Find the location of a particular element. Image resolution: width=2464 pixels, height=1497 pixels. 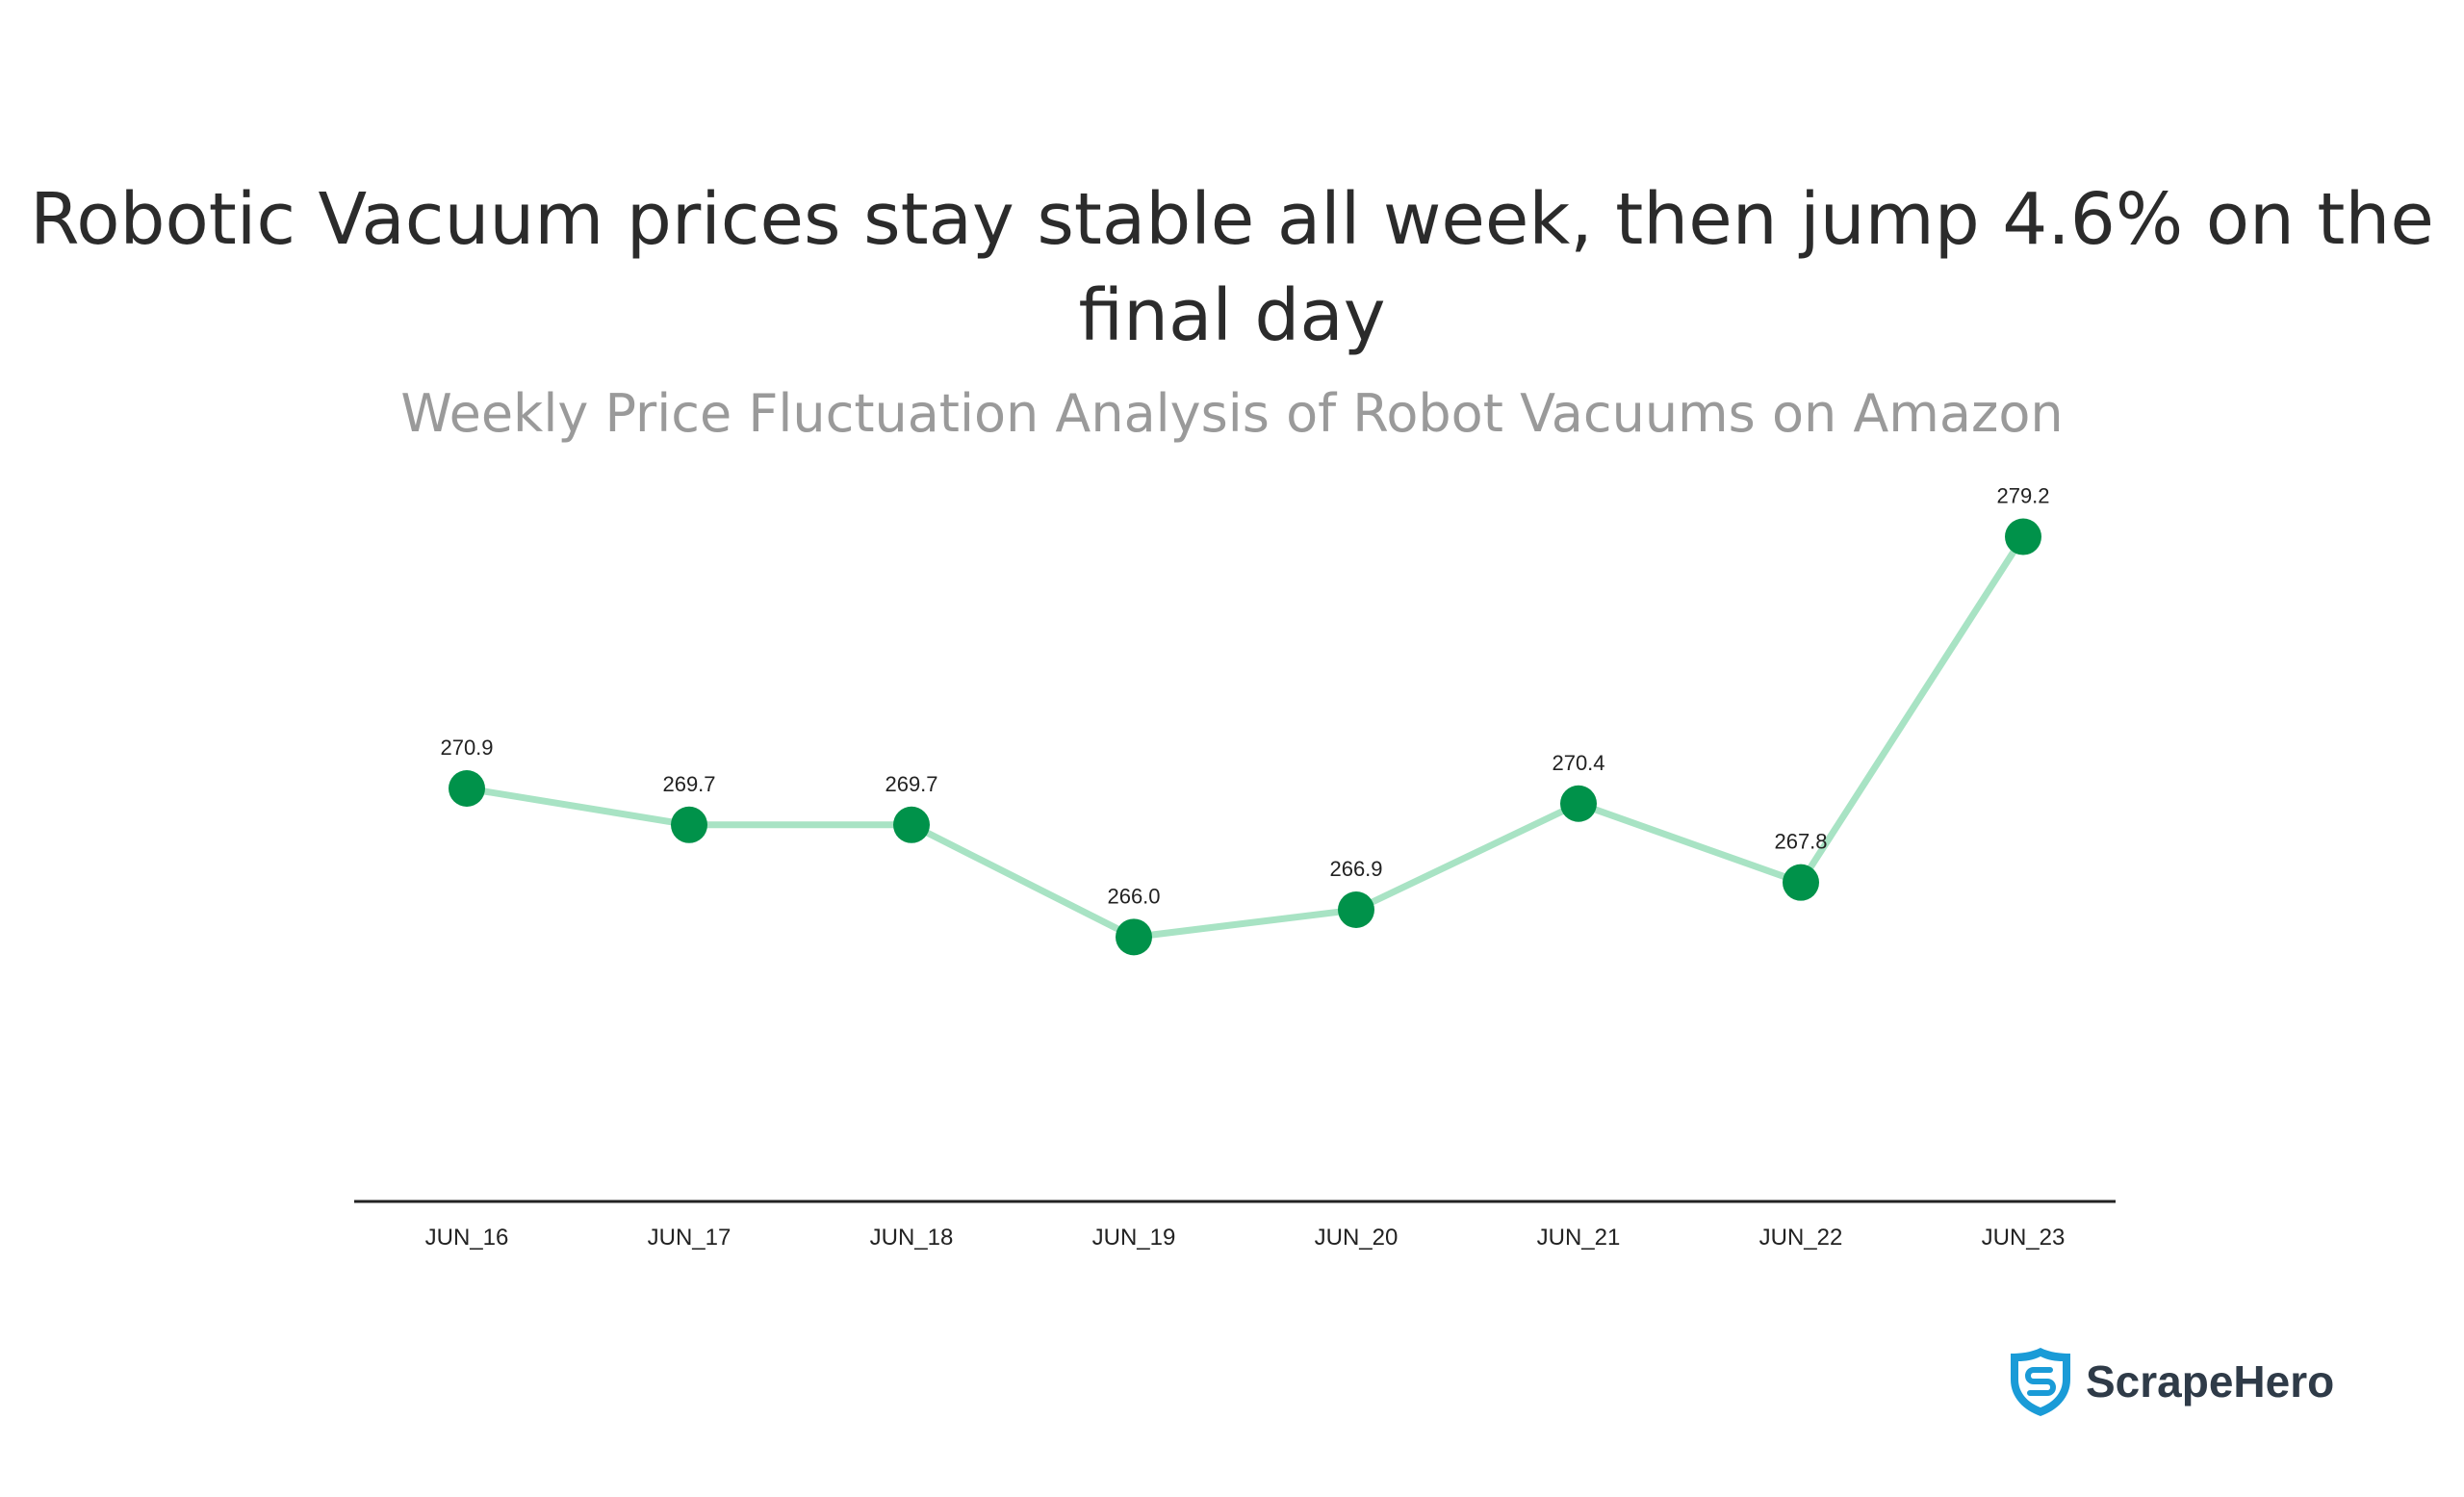

shield-s-icon is located at coordinates (2040, 1382).